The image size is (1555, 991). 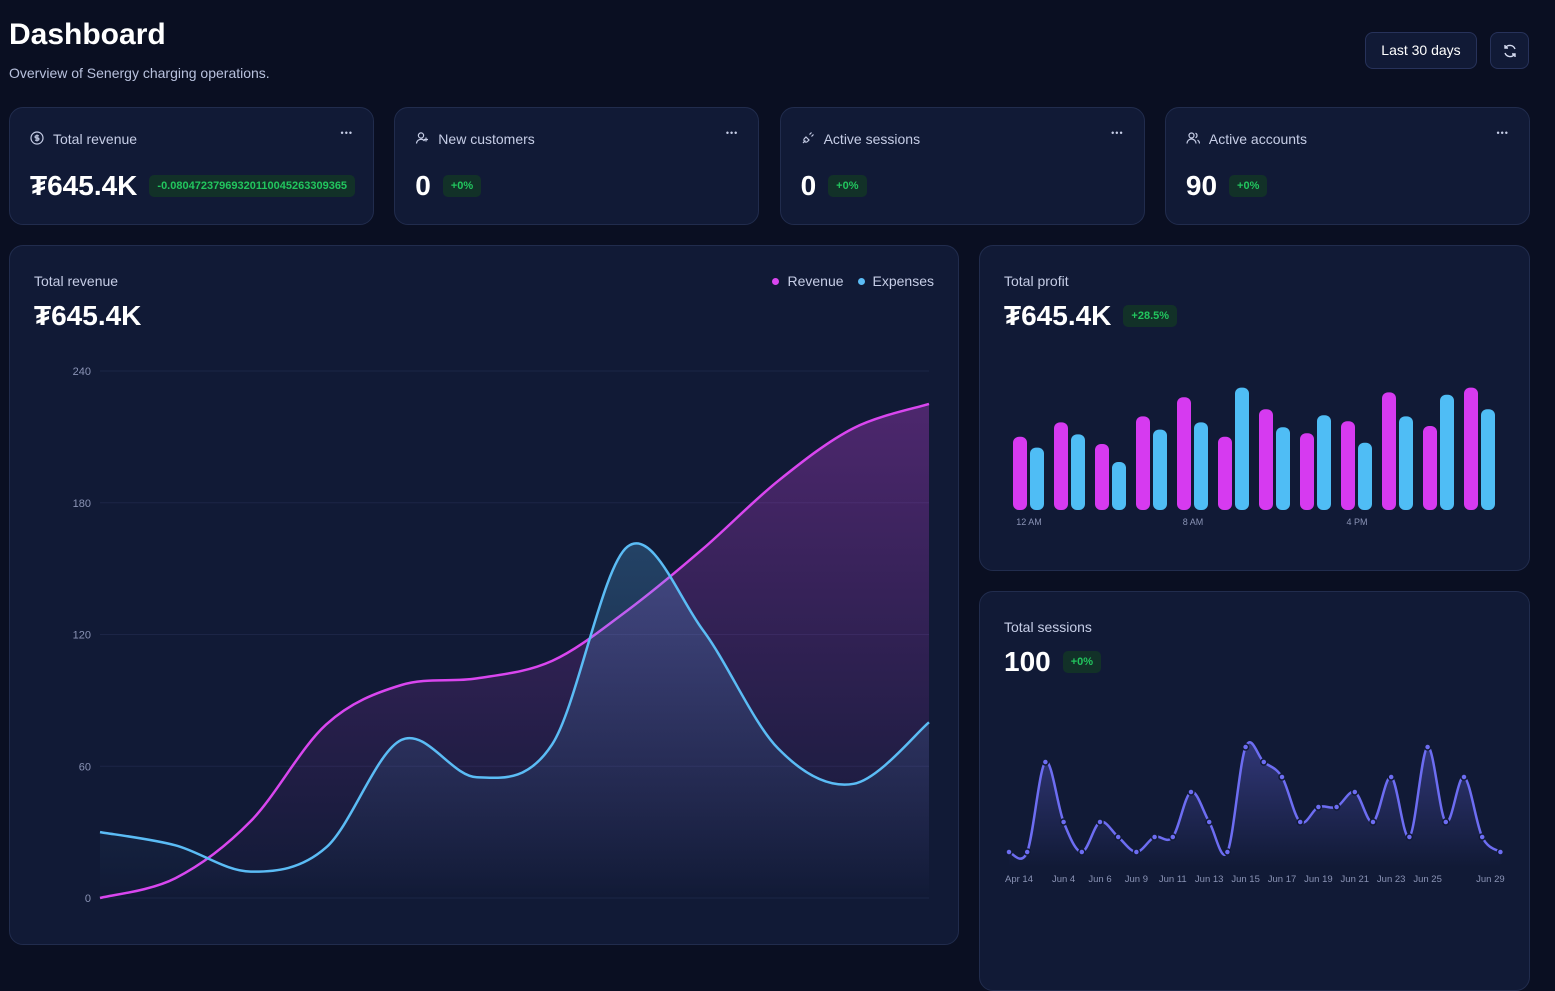 I want to click on x-tick-label: Jun 15, so click(x=1245, y=879).